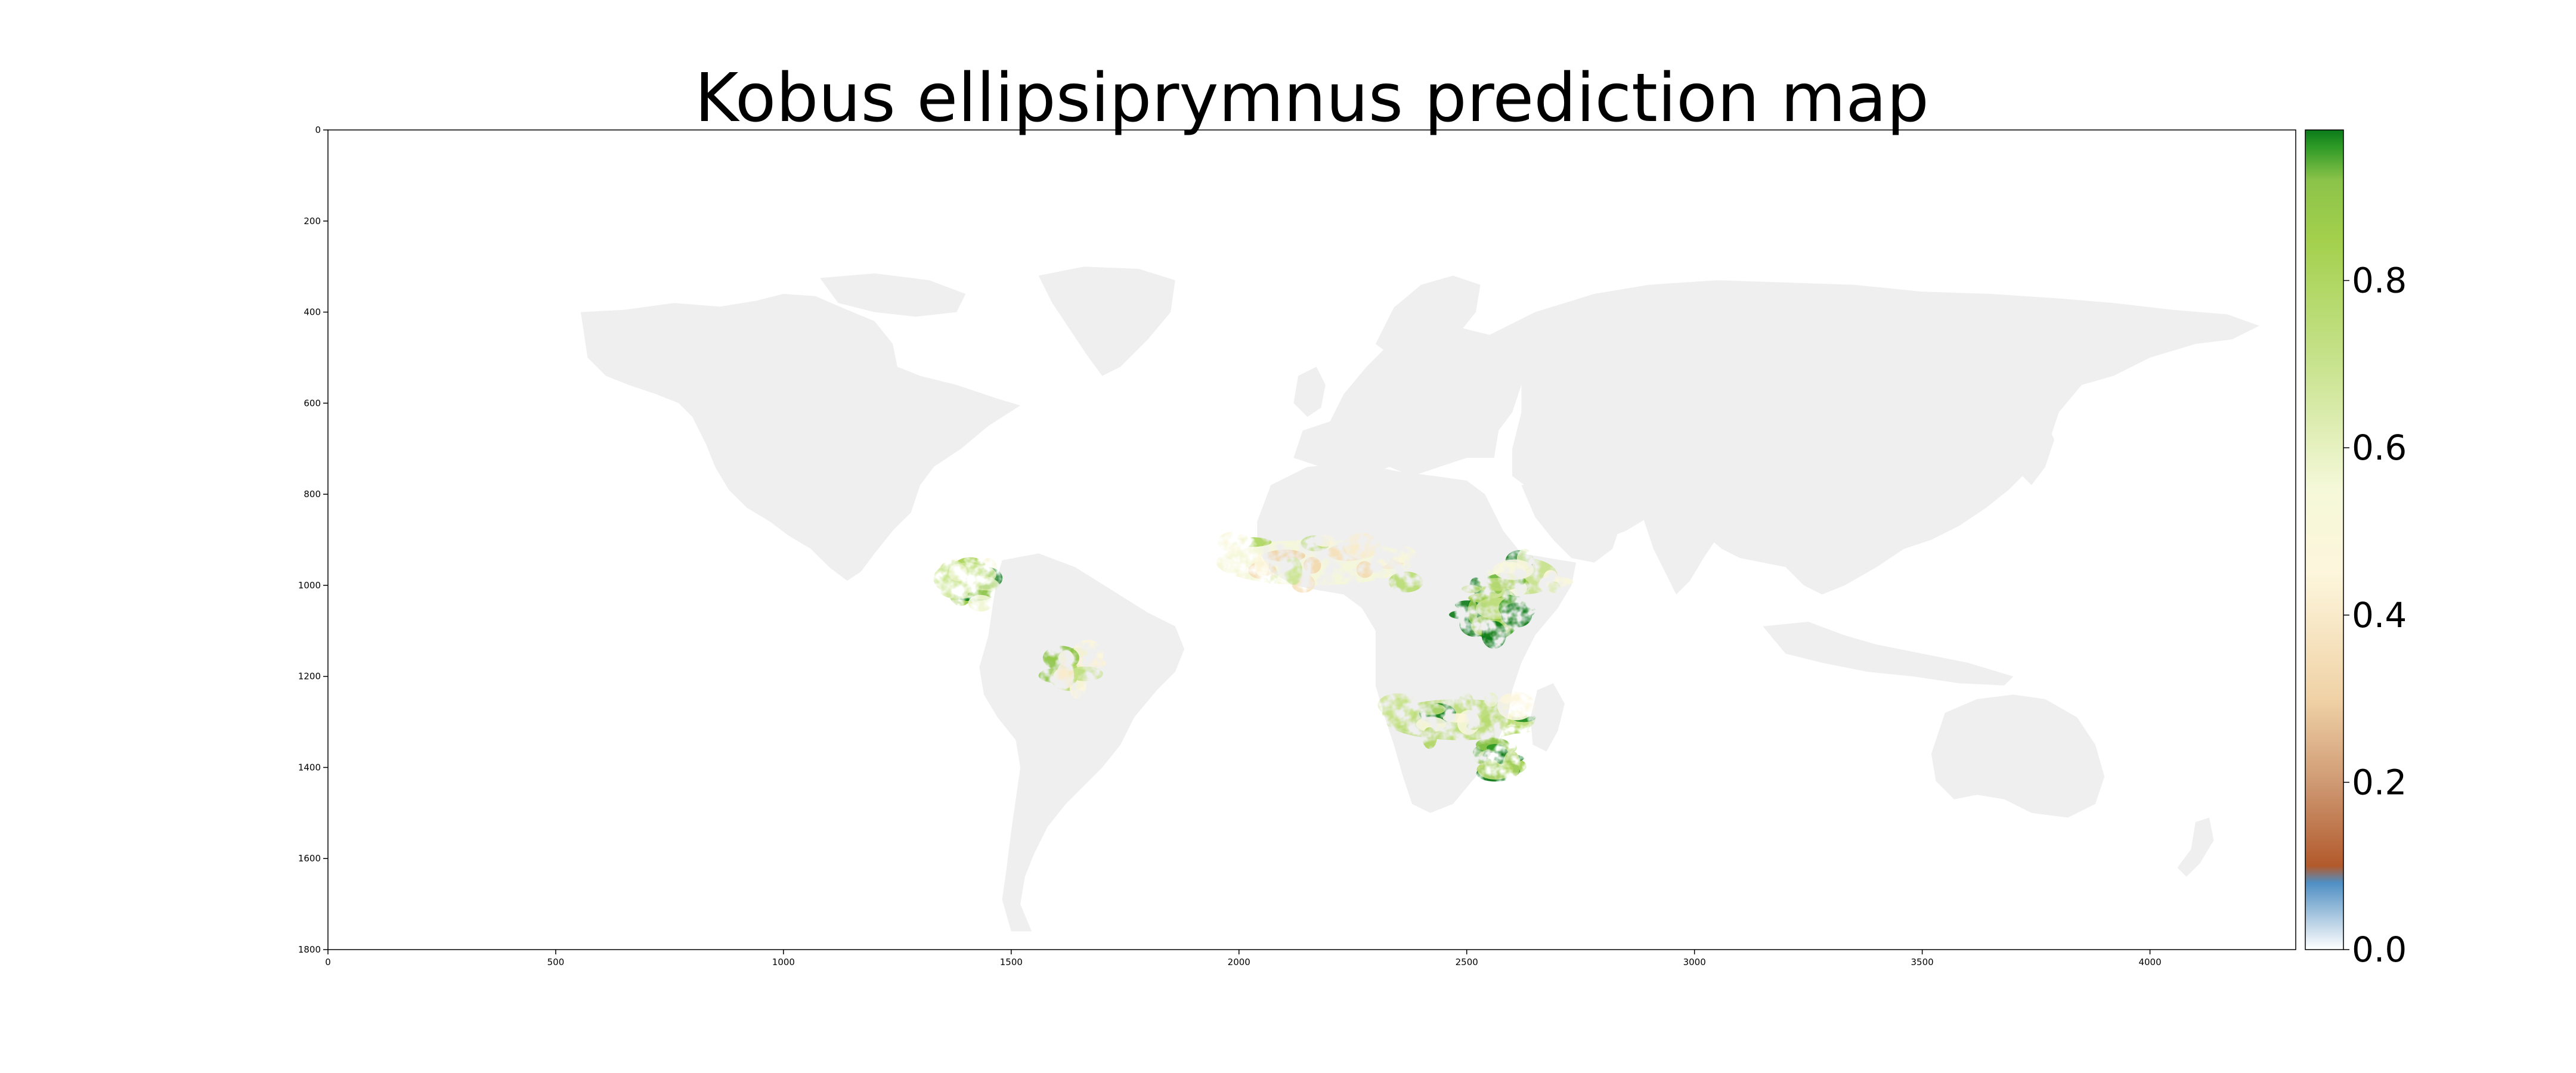  Describe the element at coordinates (2380, 447) in the screenshot. I see `colorbar-tick-label: 0.6` at that location.